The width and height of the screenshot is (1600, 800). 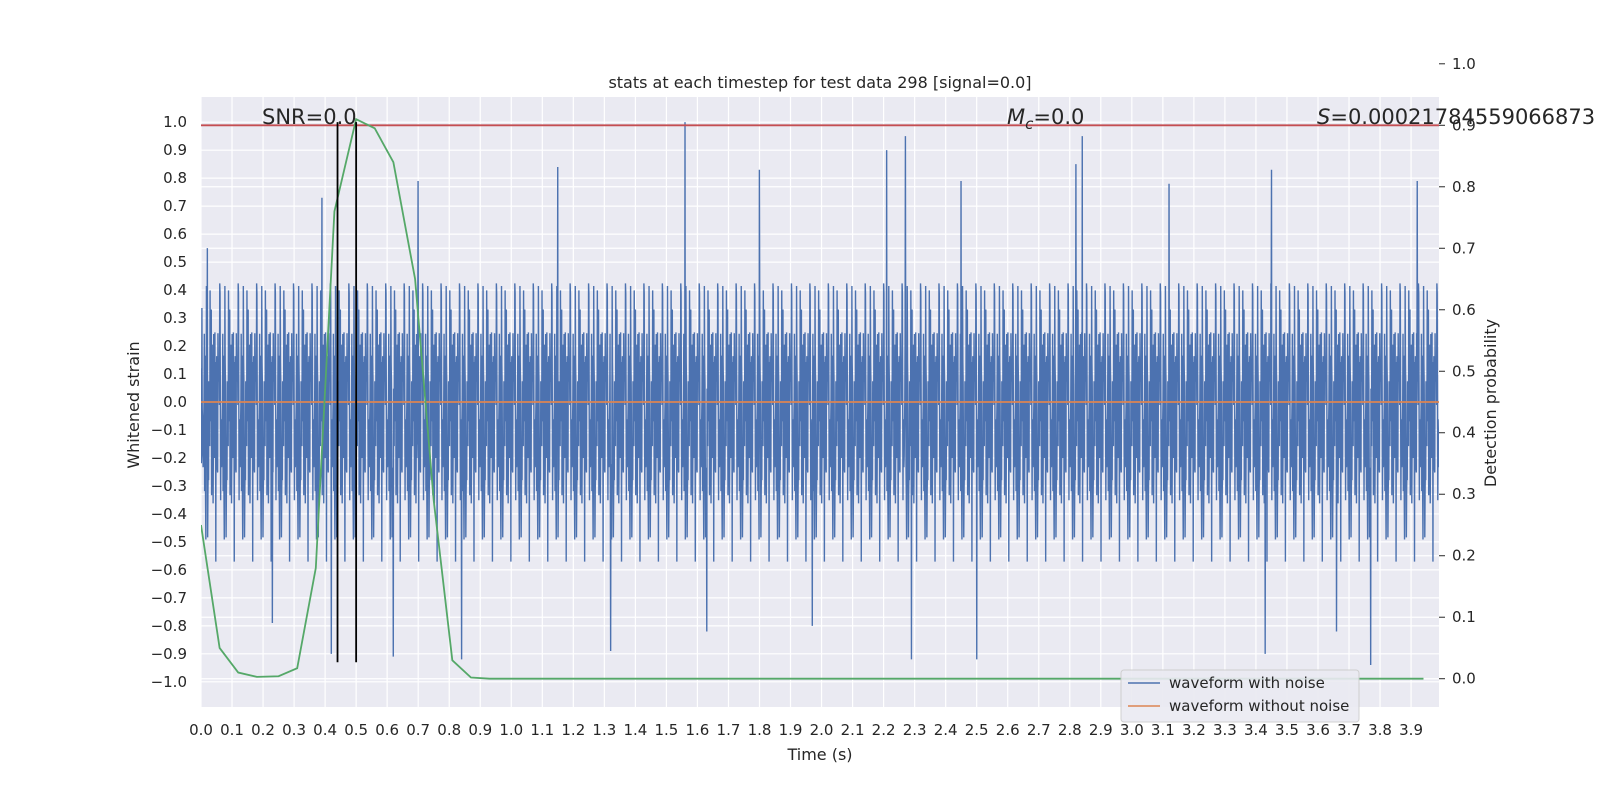 I want to click on y-tick-label: 0.9, so click(x=175, y=150).